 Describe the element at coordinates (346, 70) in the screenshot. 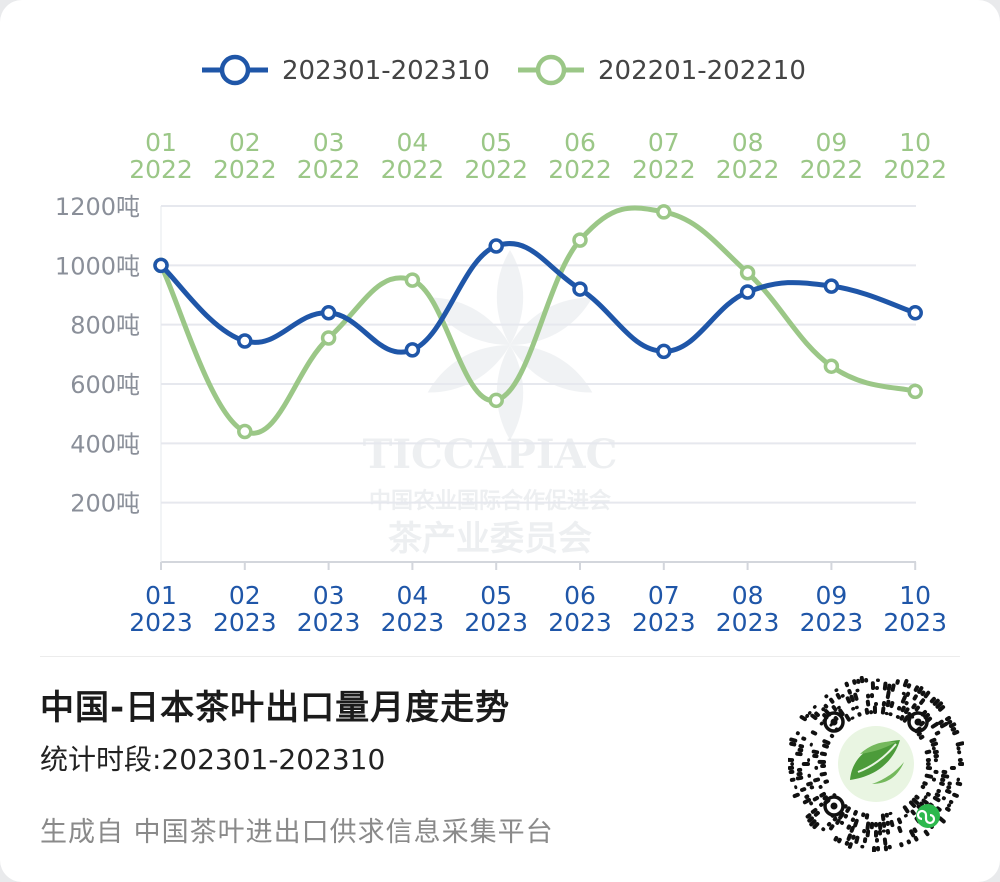

I see `legend-item-202301-202310: 202301-202310` at that location.